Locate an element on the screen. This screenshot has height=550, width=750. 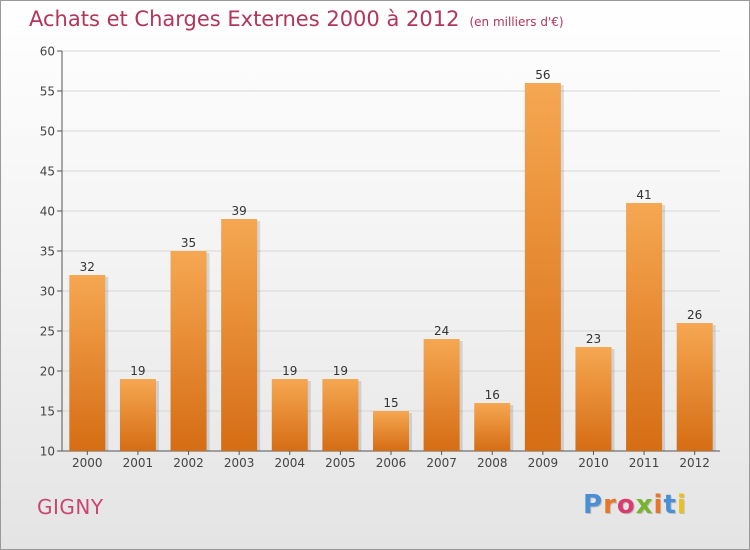
proxiti-logo: Proxiti is located at coordinates (635, 505).